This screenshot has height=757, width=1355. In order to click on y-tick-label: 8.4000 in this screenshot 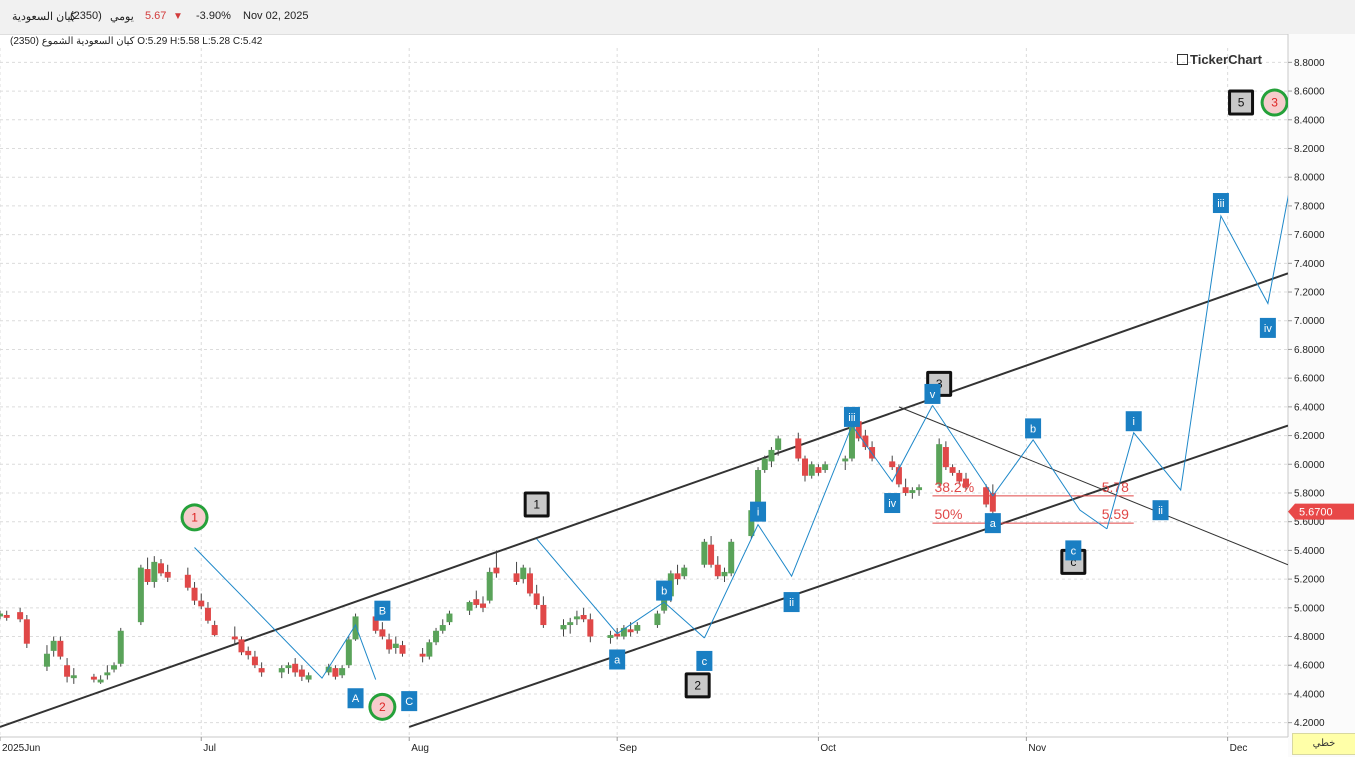, I will do `click(1309, 120)`.